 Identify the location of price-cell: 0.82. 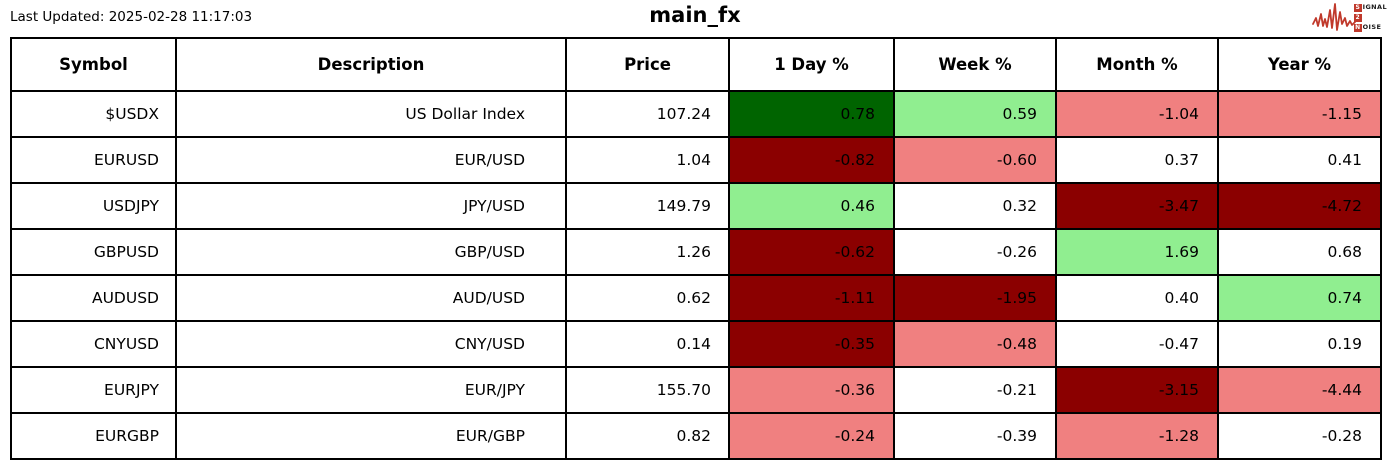
(647, 436).